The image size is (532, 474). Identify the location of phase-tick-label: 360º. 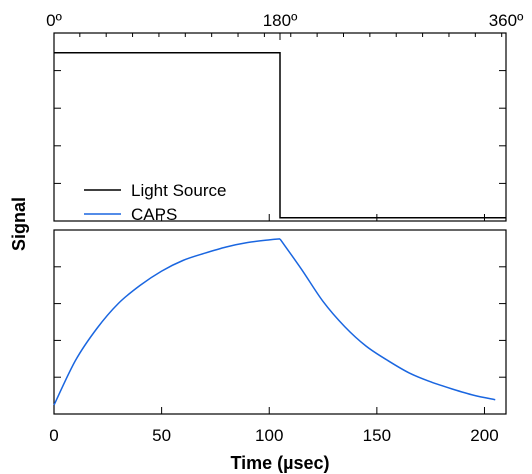
(506, 20).